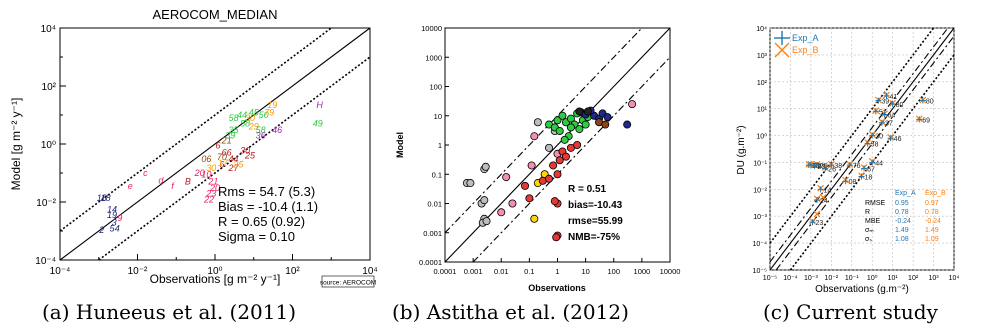 The image size is (989, 335). I want to click on caption-b: (b) Astitha et al. (2012), so click(510, 312).